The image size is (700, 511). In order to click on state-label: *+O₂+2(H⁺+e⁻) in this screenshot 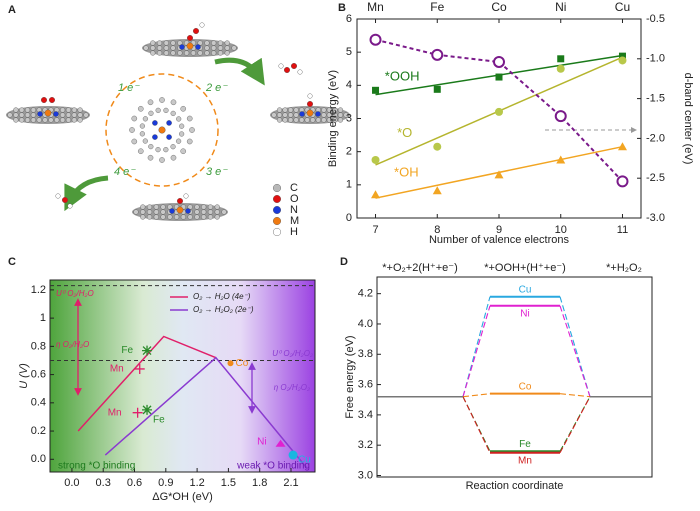, I will do `click(420, 268)`.